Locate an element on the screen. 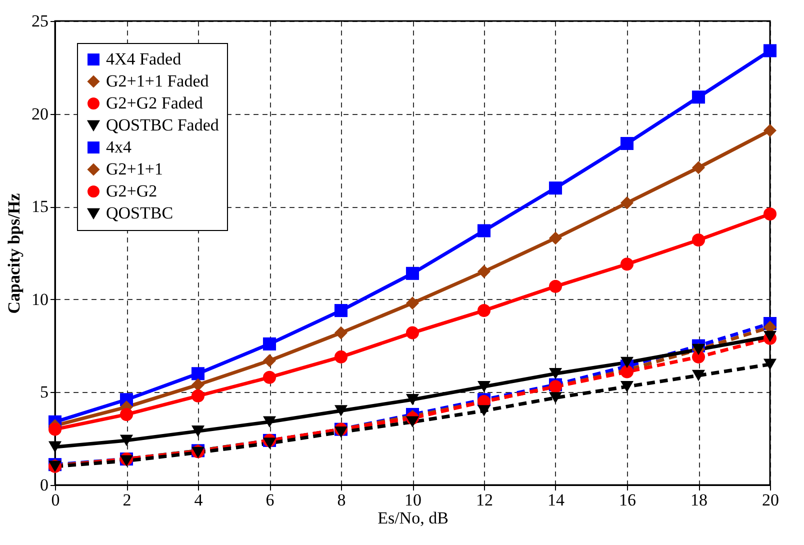  x-tick-label: 10 is located at coordinates (413, 500).